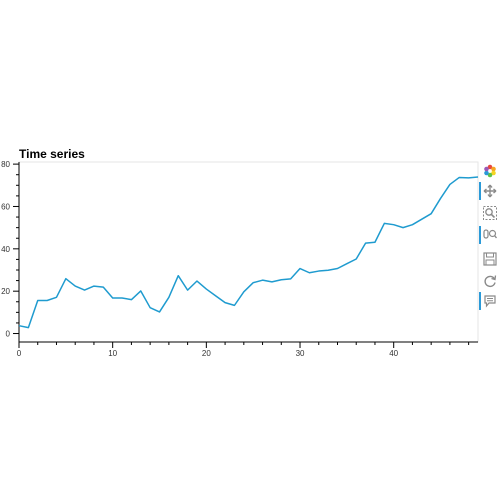 The height and width of the screenshot is (500, 500). I want to click on wheel-zoom-tool-button, so click(489, 235).